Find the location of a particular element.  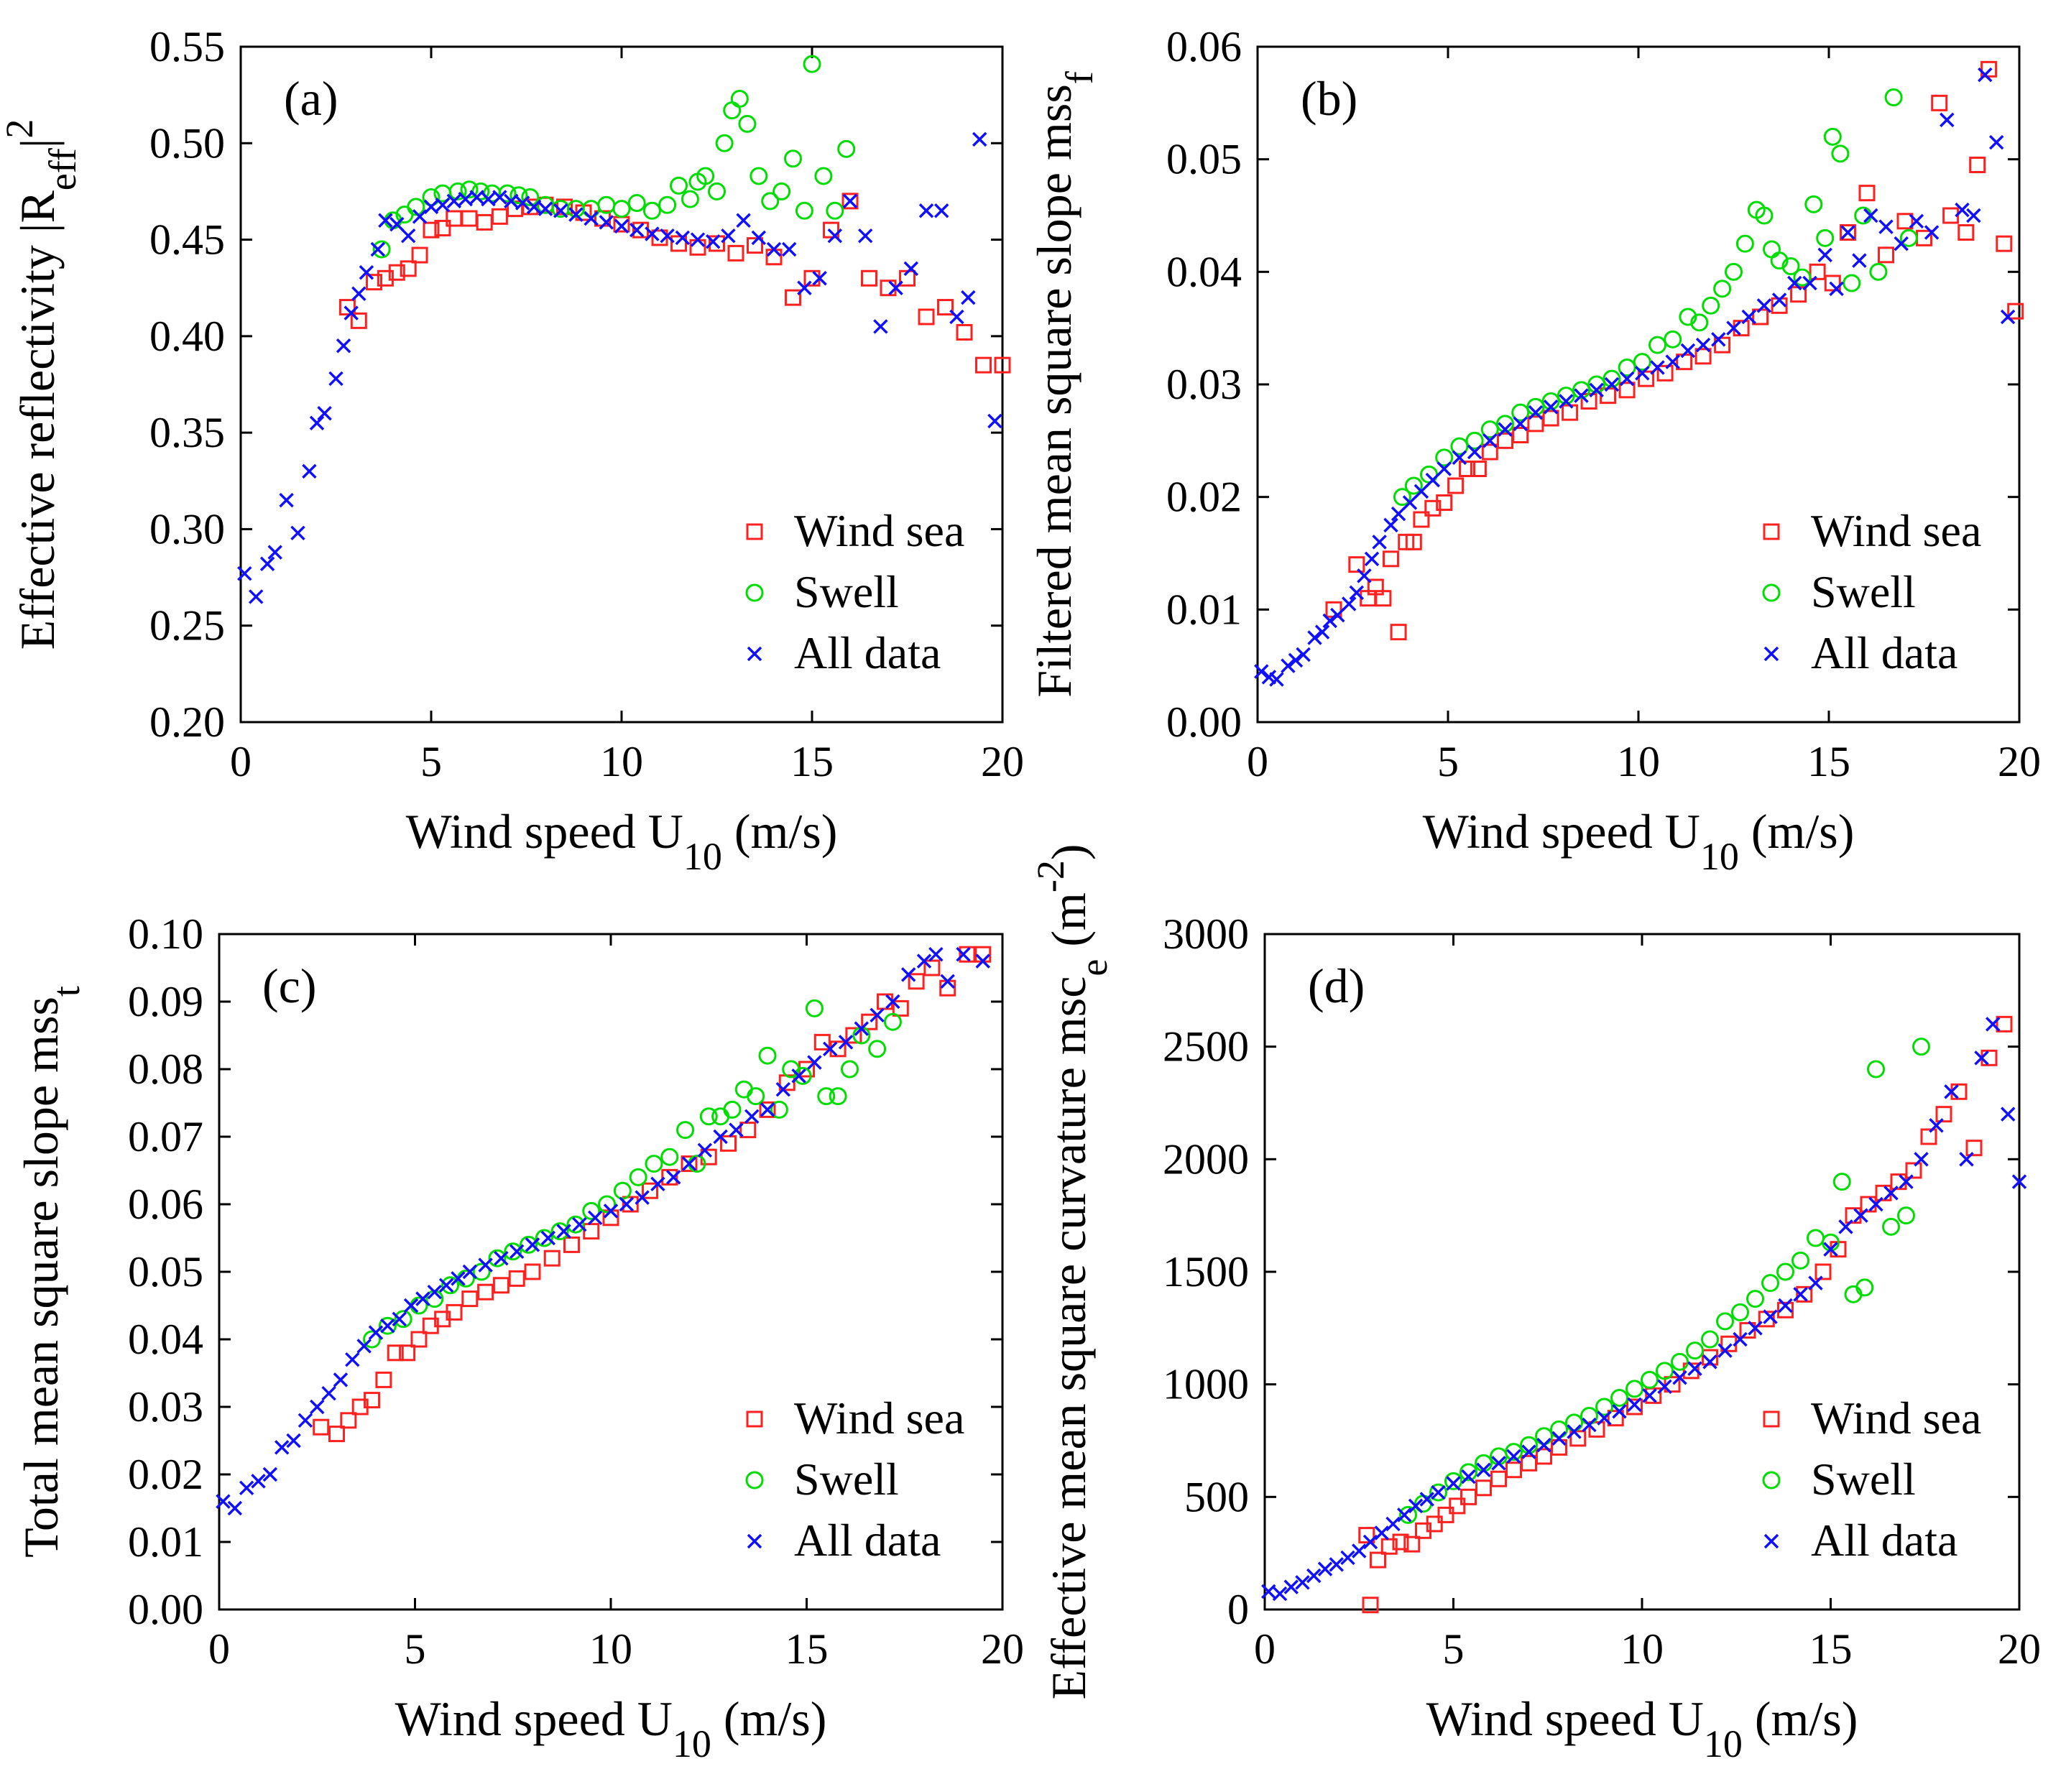

legend-marker-swell is located at coordinates (754, 592).